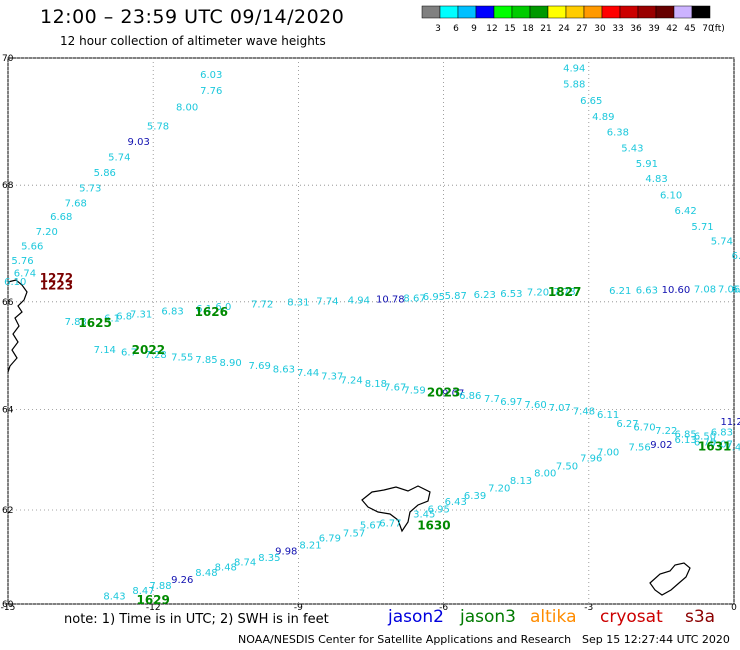 The height and width of the screenshot is (650, 740). Describe the element at coordinates (636, 29) in the screenshot. I see `colorbar-label: 36` at that location.